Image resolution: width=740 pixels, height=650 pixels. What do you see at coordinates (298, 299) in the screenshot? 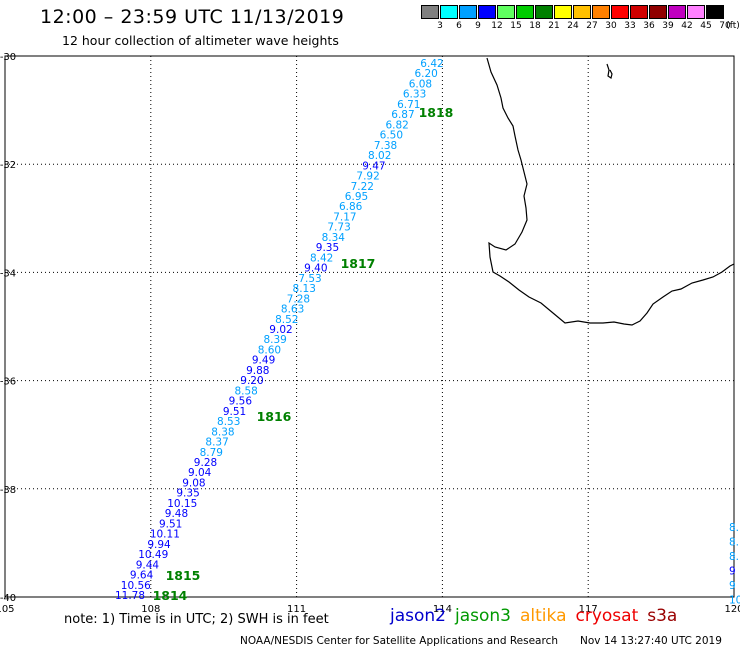
I see `swh-value: 7.28` at bounding box center [298, 299].